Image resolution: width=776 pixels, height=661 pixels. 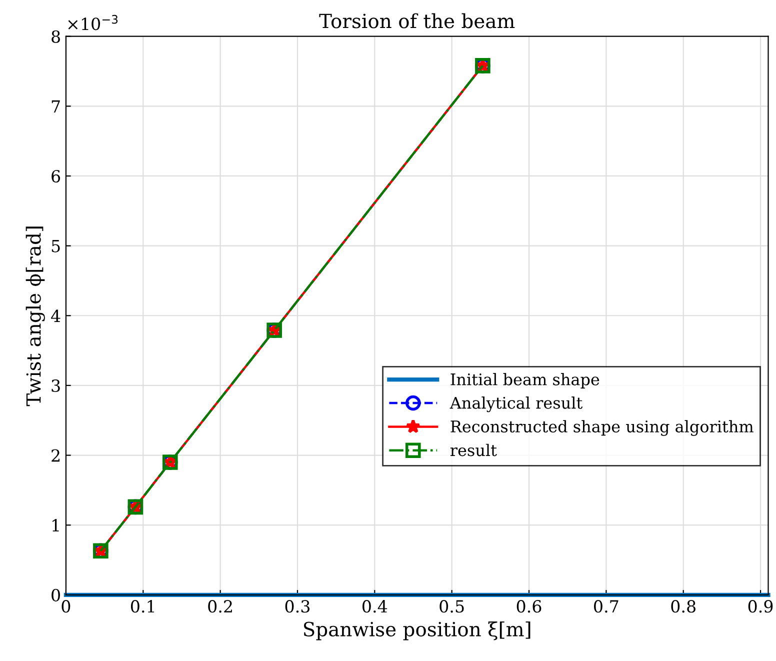 I want to click on y-tick-label: 7, so click(x=56, y=106).